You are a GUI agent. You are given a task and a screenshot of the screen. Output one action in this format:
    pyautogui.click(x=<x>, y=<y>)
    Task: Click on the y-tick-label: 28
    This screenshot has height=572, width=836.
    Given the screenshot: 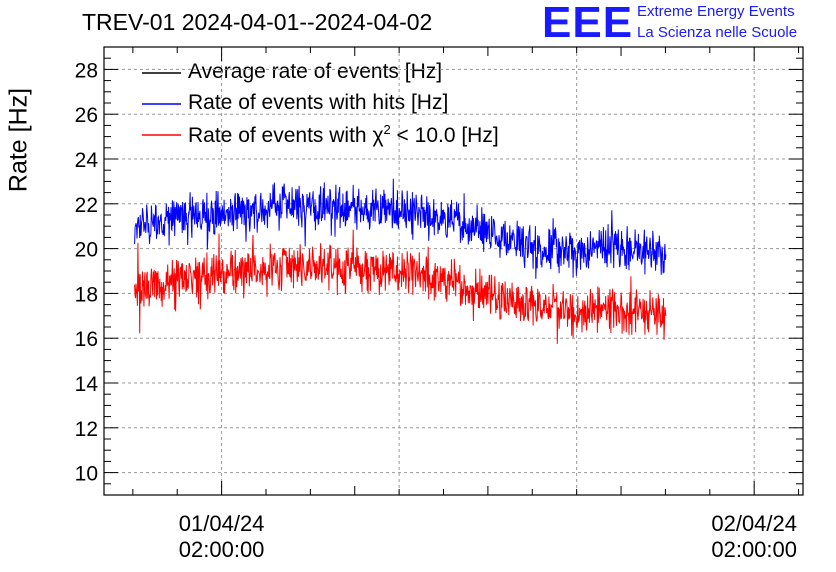 What is the action you would take?
    pyautogui.click(x=86, y=70)
    